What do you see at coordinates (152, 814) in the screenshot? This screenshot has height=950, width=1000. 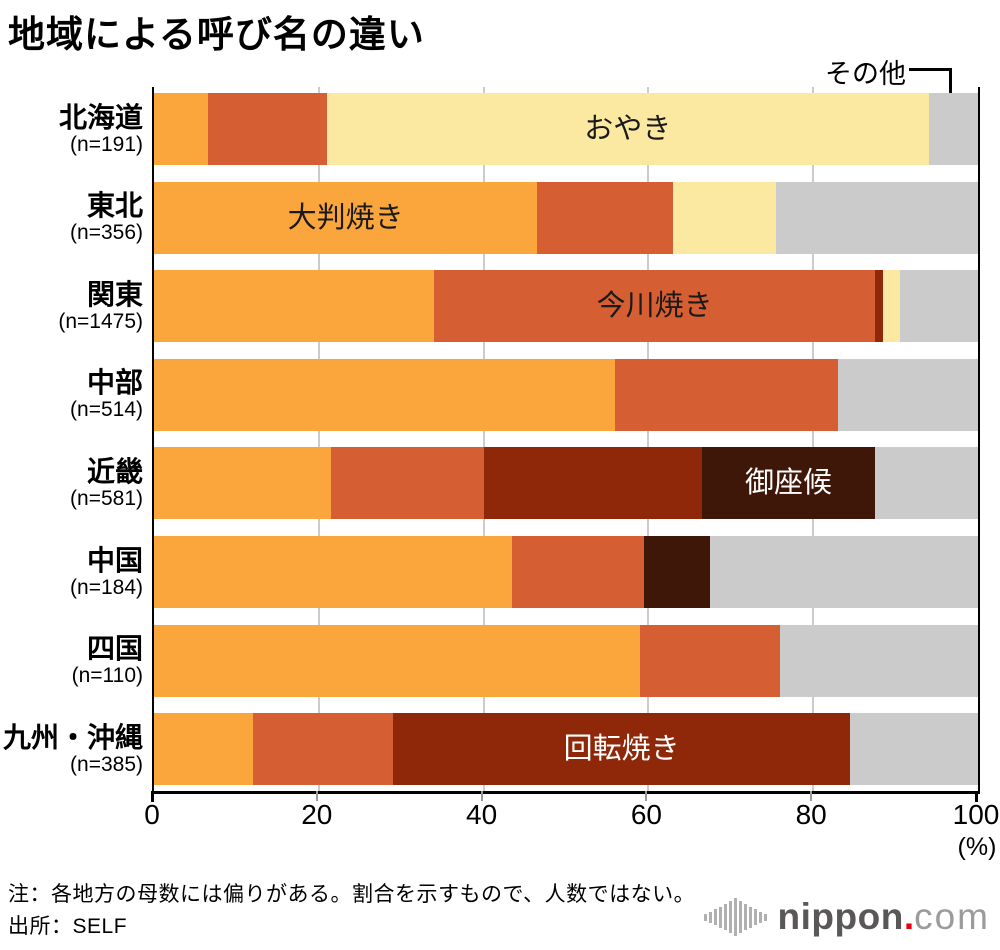 I see `axis-tick-label-0: 0` at bounding box center [152, 814].